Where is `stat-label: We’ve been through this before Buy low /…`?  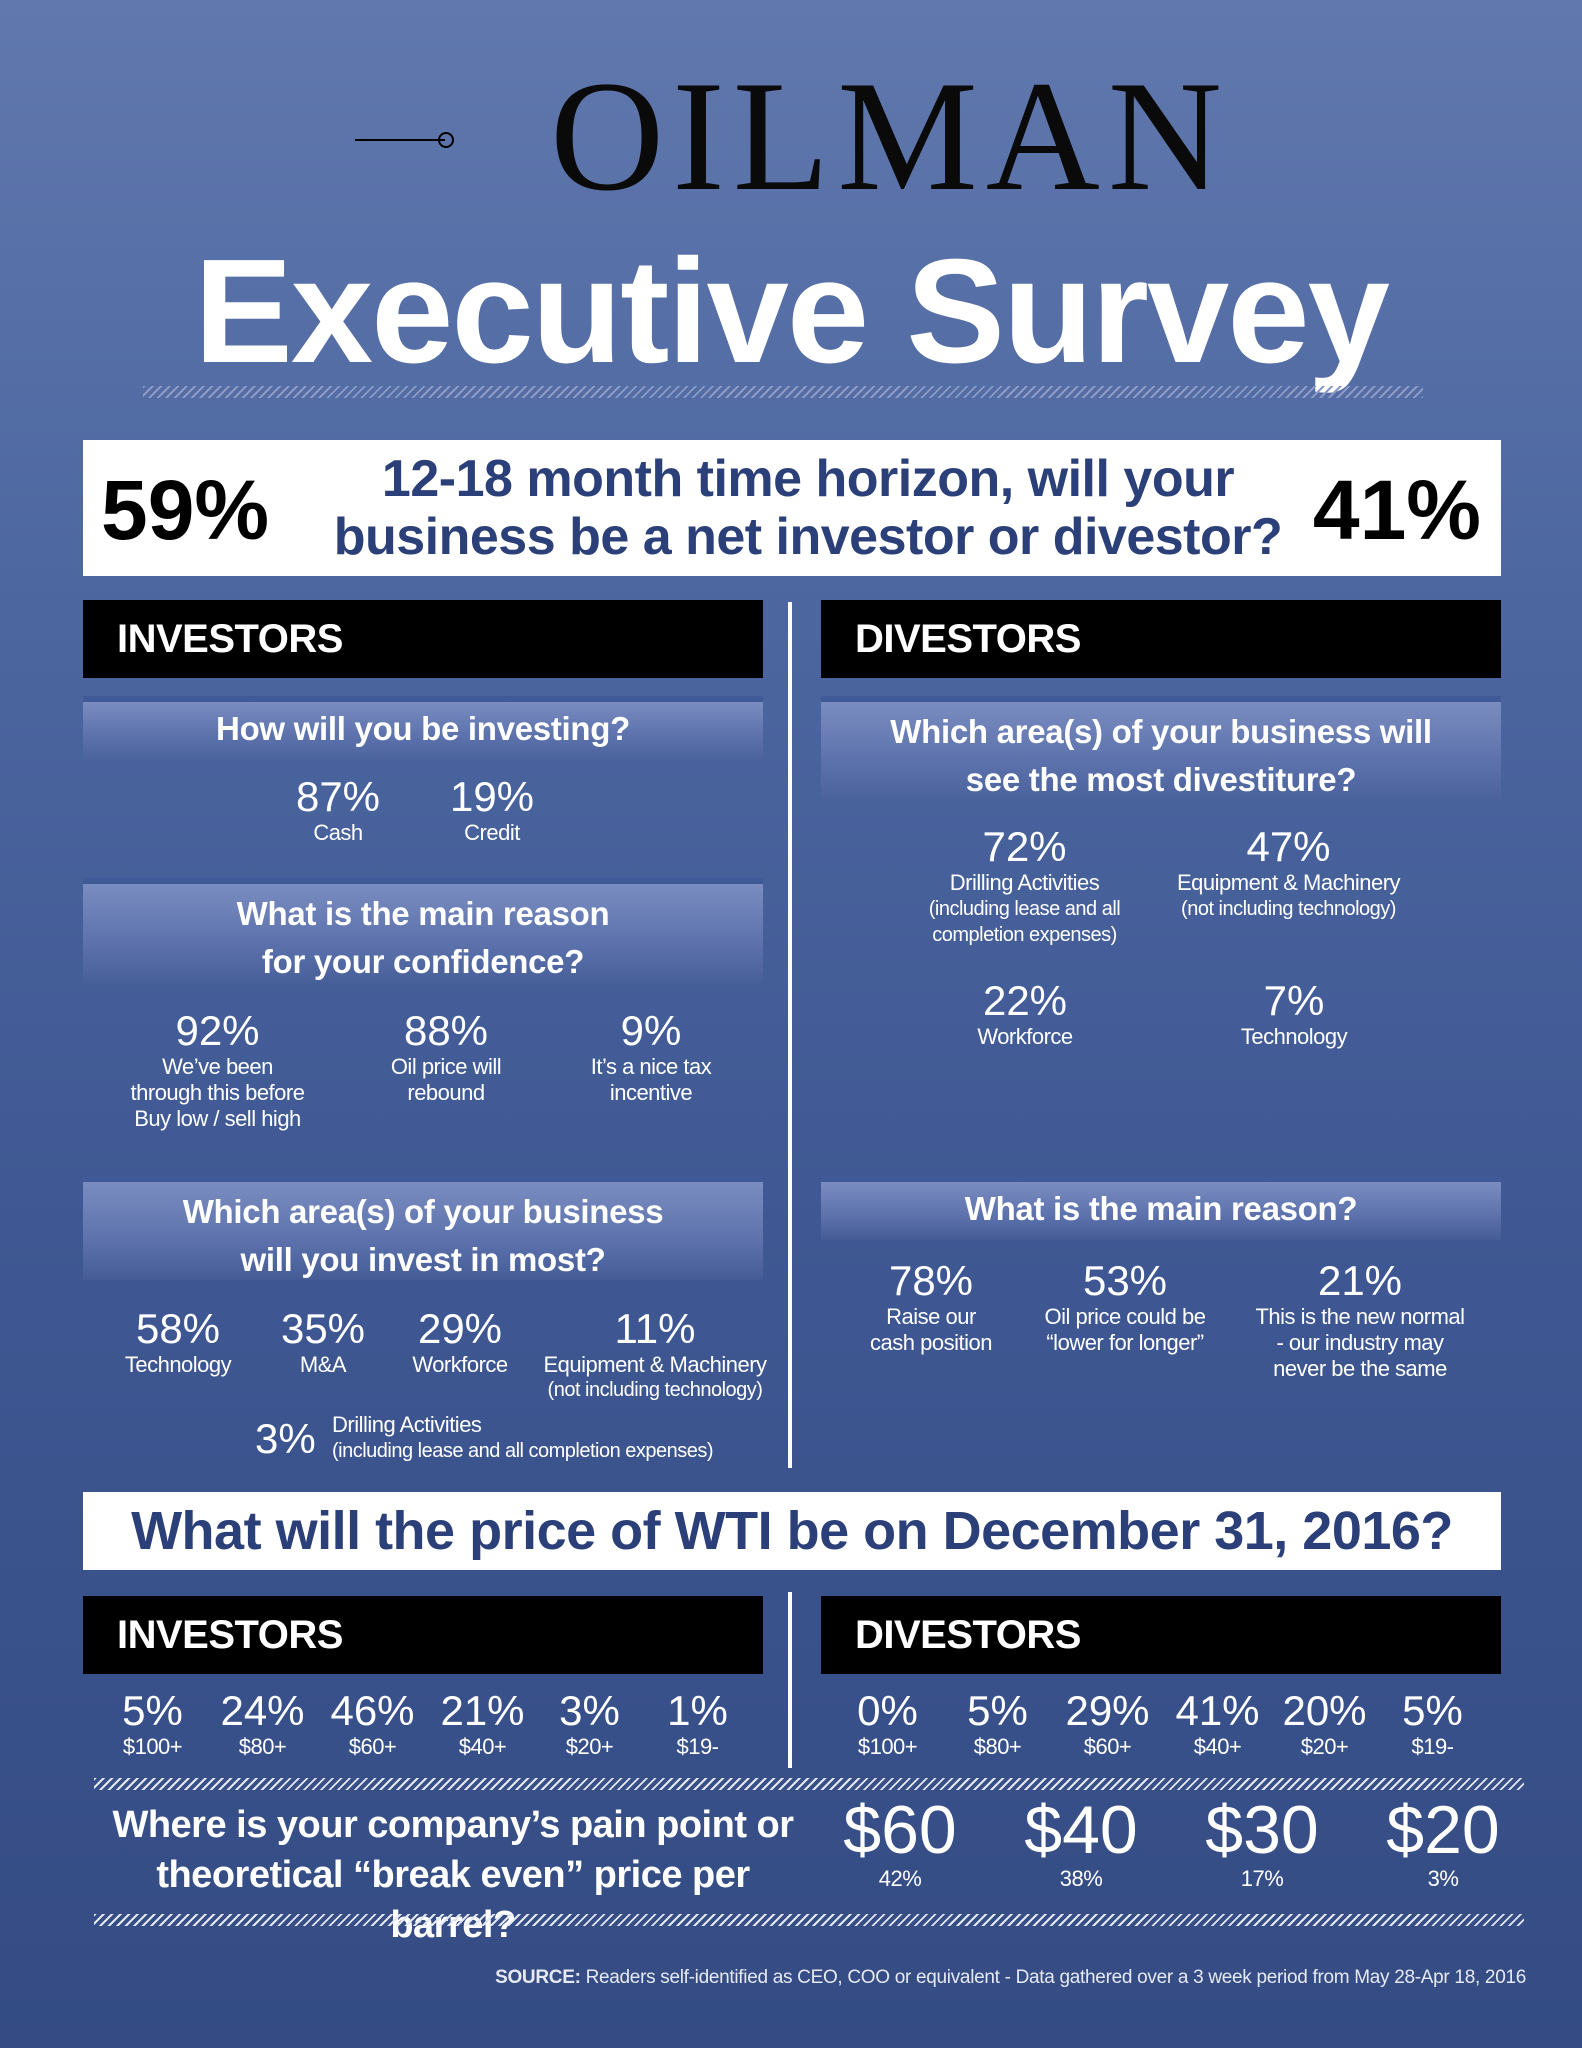
stat-label: We’ve been through this before Buy low /… is located at coordinates (217, 1092).